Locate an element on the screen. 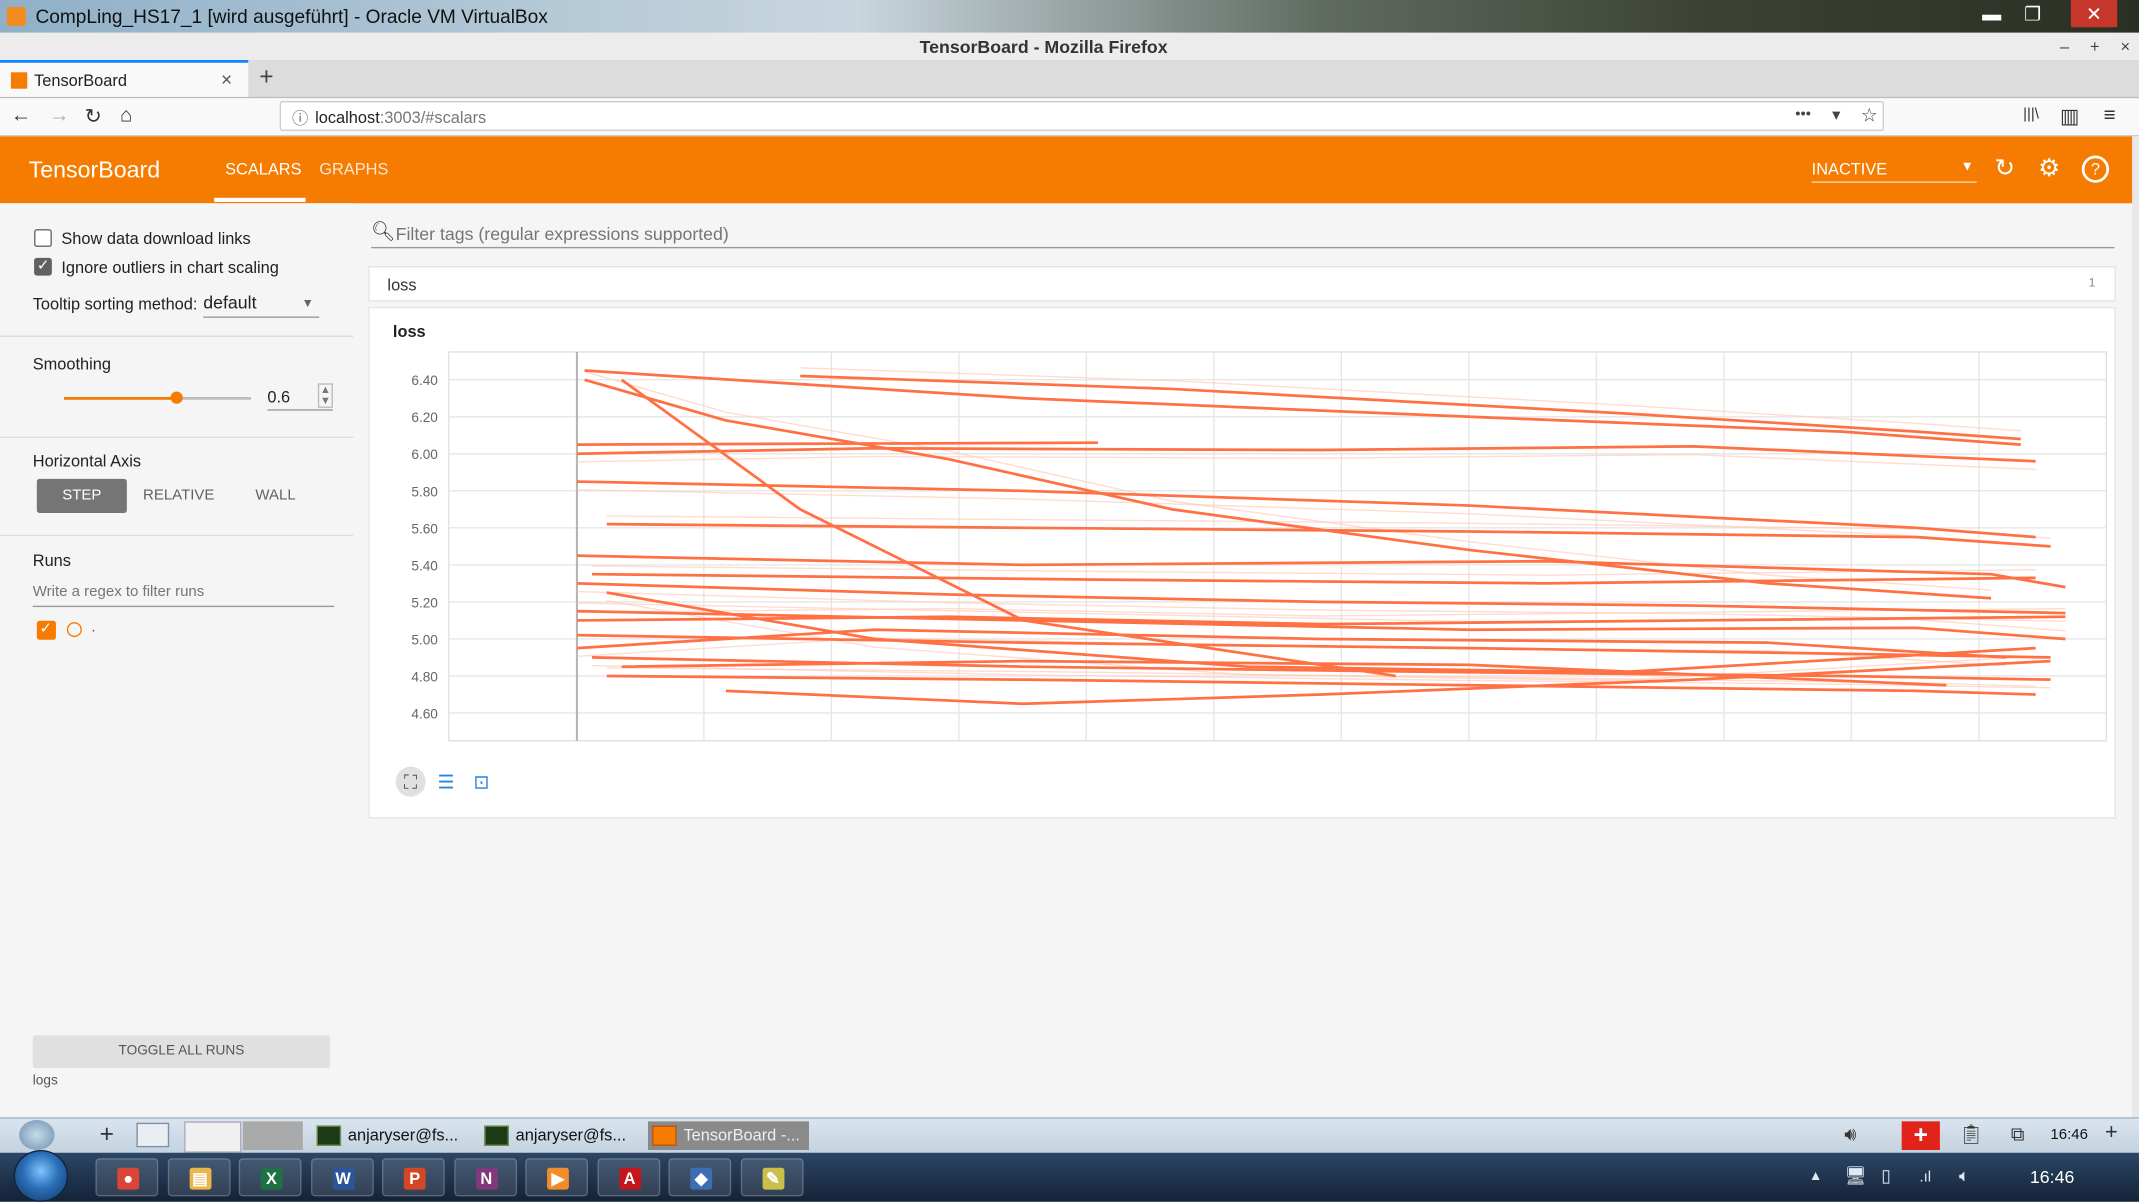 Image resolution: width=2139 pixels, height=1202 pixels. browser-tab-tensorboard: TensorBoard × is located at coordinates (124, 78).